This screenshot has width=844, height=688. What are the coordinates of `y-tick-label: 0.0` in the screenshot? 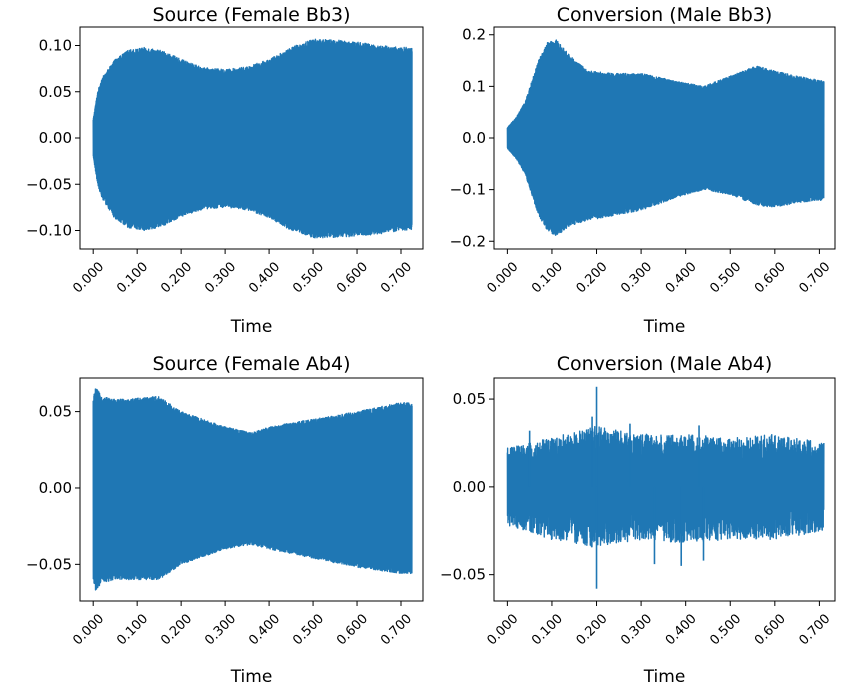 It's located at (474, 138).